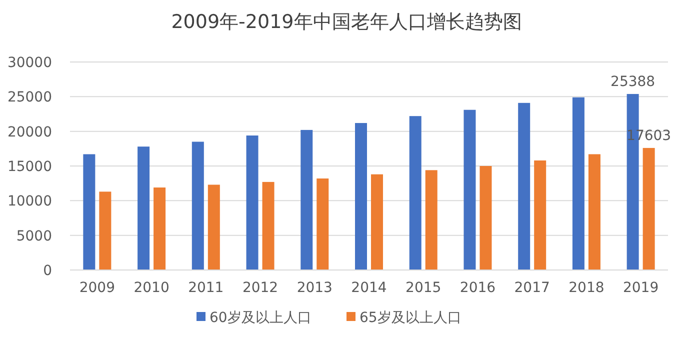 Image resolution: width=693 pixels, height=338 pixels. Describe the element at coordinates (29, 63) in the screenshot. I see `y-tick-label: 30000` at that location.